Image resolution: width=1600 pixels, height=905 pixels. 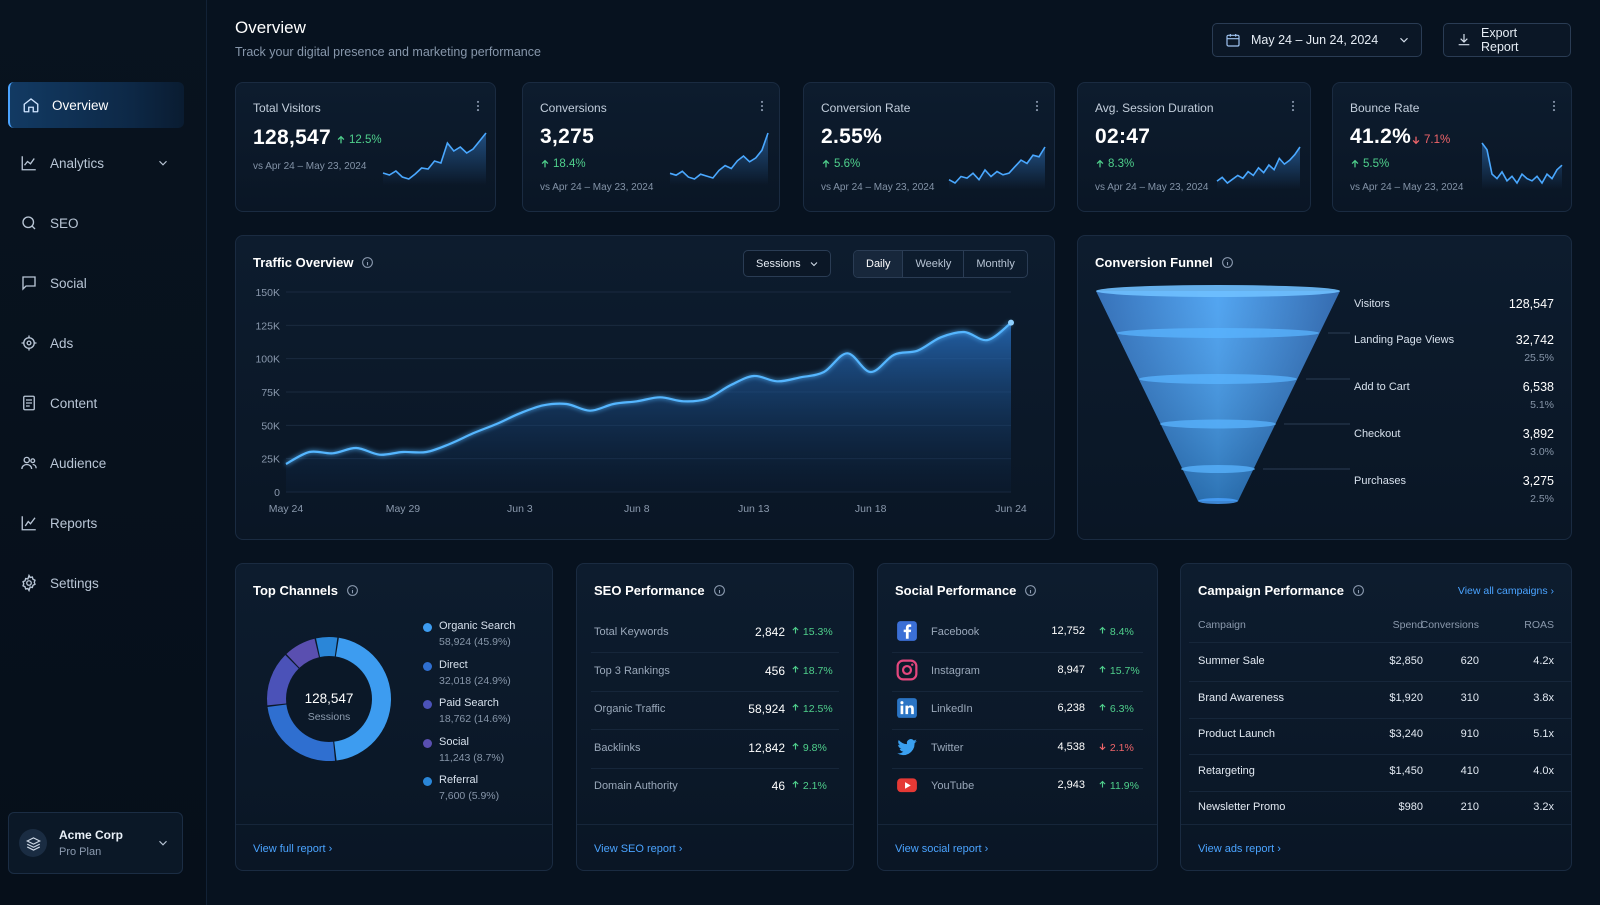 What do you see at coordinates (96, 523) in the screenshot?
I see `sidebar-item-reports: Reports` at bounding box center [96, 523].